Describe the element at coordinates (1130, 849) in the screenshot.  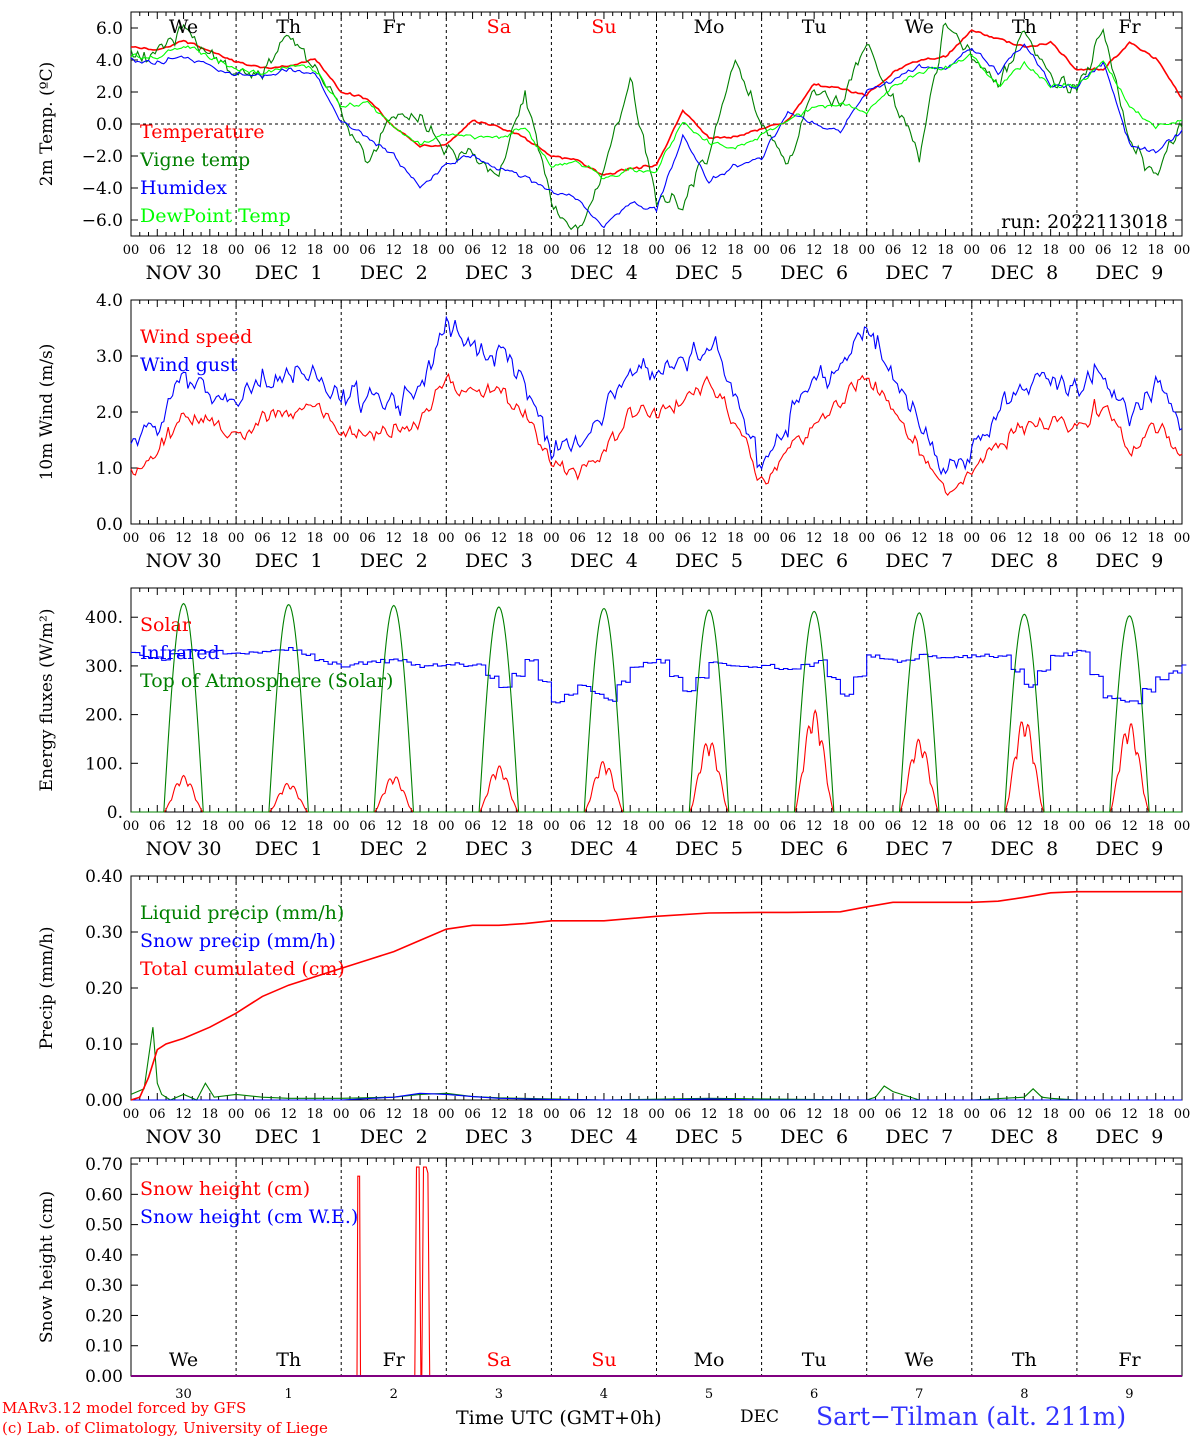
I see `date-label: DEC 9` at that location.